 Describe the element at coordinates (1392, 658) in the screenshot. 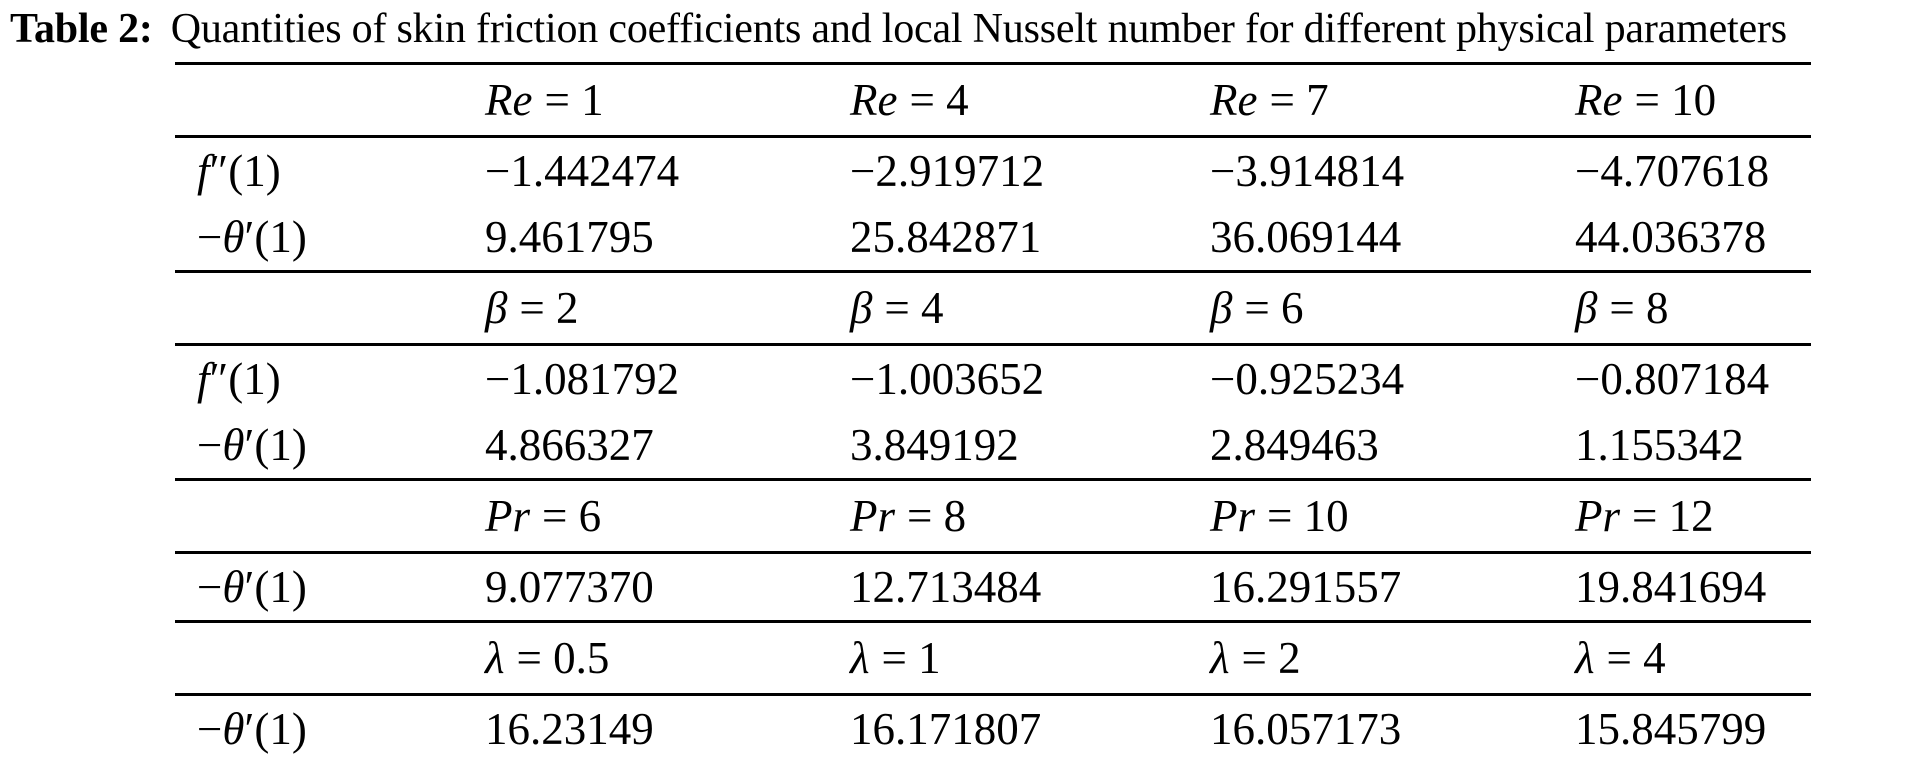

I see `param-header-cell: λ = 2` at that location.